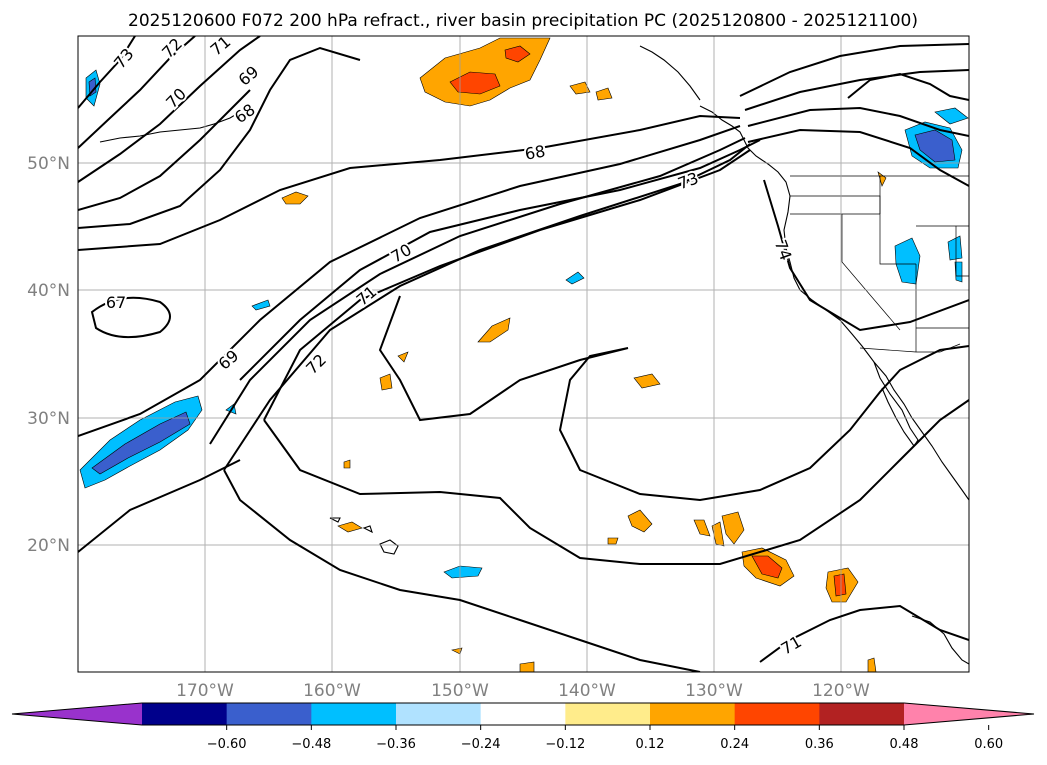 The width and height of the screenshot is (1047, 765). Describe the element at coordinates (734, 744) in the screenshot. I see `colorbar-tick-label: 0.24` at that location.